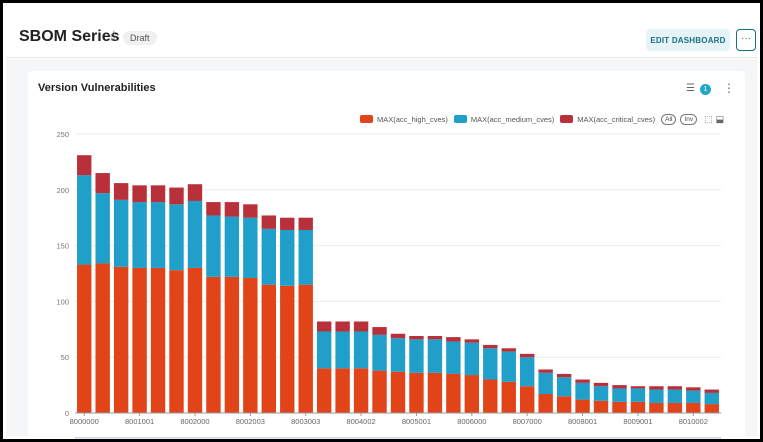 The width and height of the screenshot is (763, 442). What do you see at coordinates (416, 421) in the screenshot?
I see `x-tick-label: 8005001` at bounding box center [416, 421].